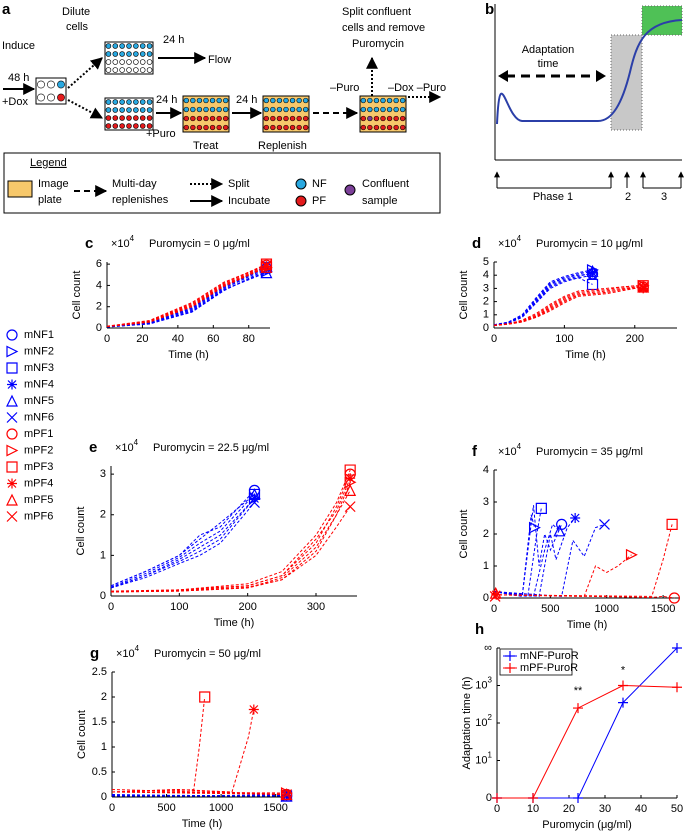 The image size is (685, 840). Describe the element at coordinates (99, 672) in the screenshot. I see `y-tick-label: 2.5` at that location.